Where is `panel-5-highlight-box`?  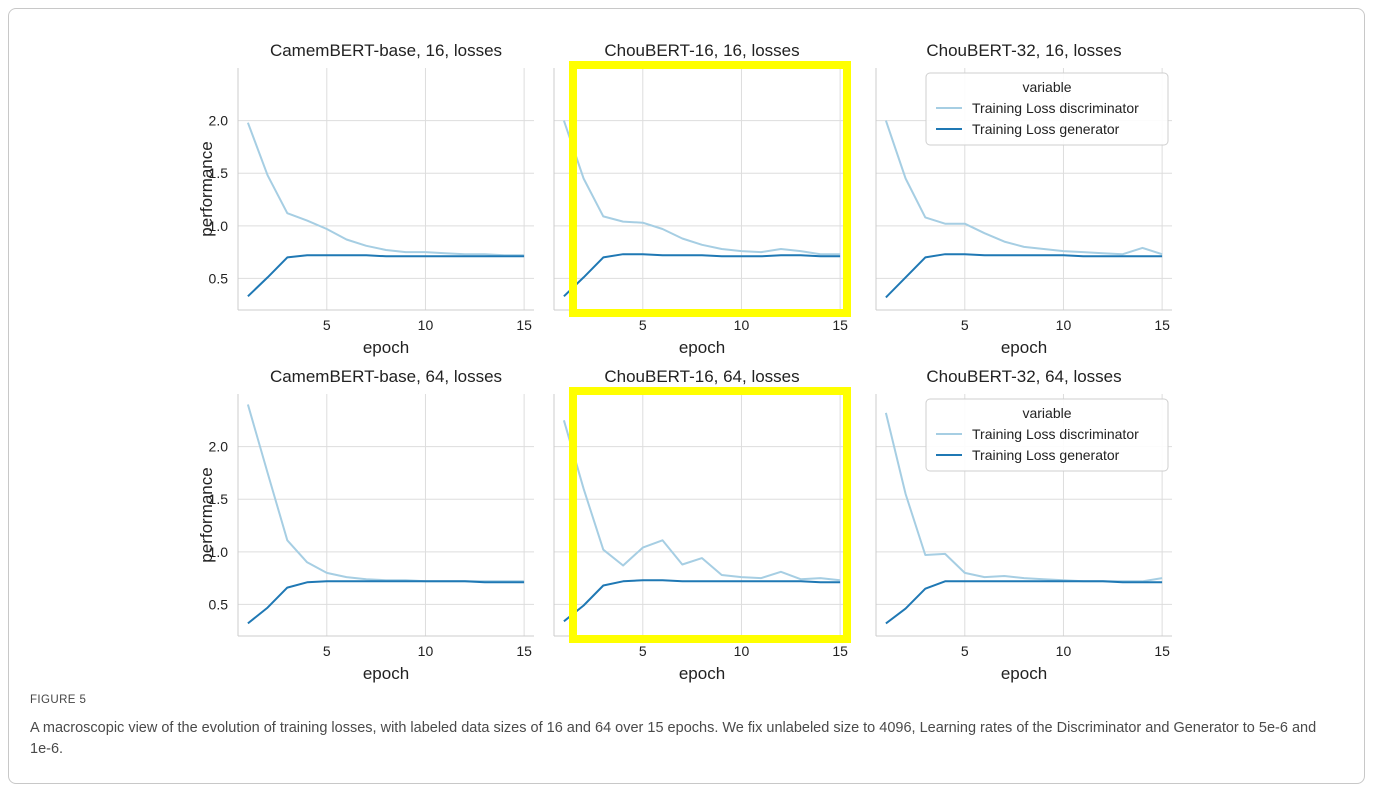 panel-5-highlight-box is located at coordinates (710, 515).